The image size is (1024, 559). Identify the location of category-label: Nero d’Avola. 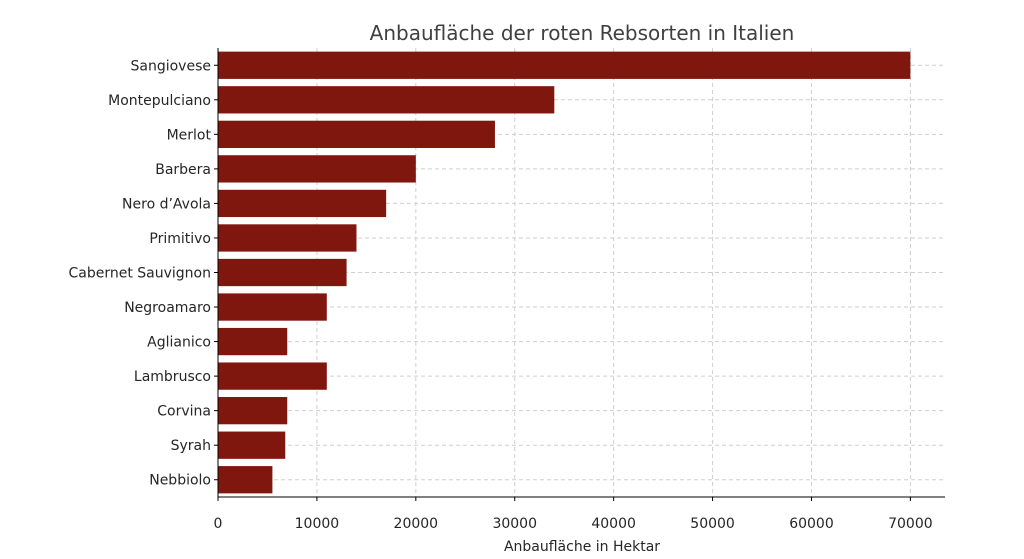
(166, 204).